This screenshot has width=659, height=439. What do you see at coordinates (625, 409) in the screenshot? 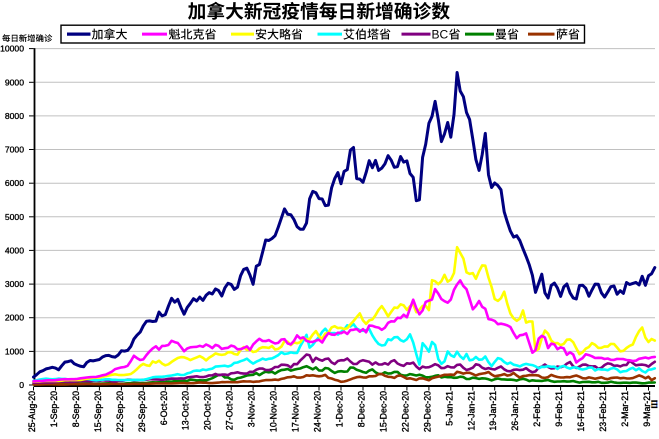
I see `svg-text: 2-Mar-21` at bounding box center [625, 409].